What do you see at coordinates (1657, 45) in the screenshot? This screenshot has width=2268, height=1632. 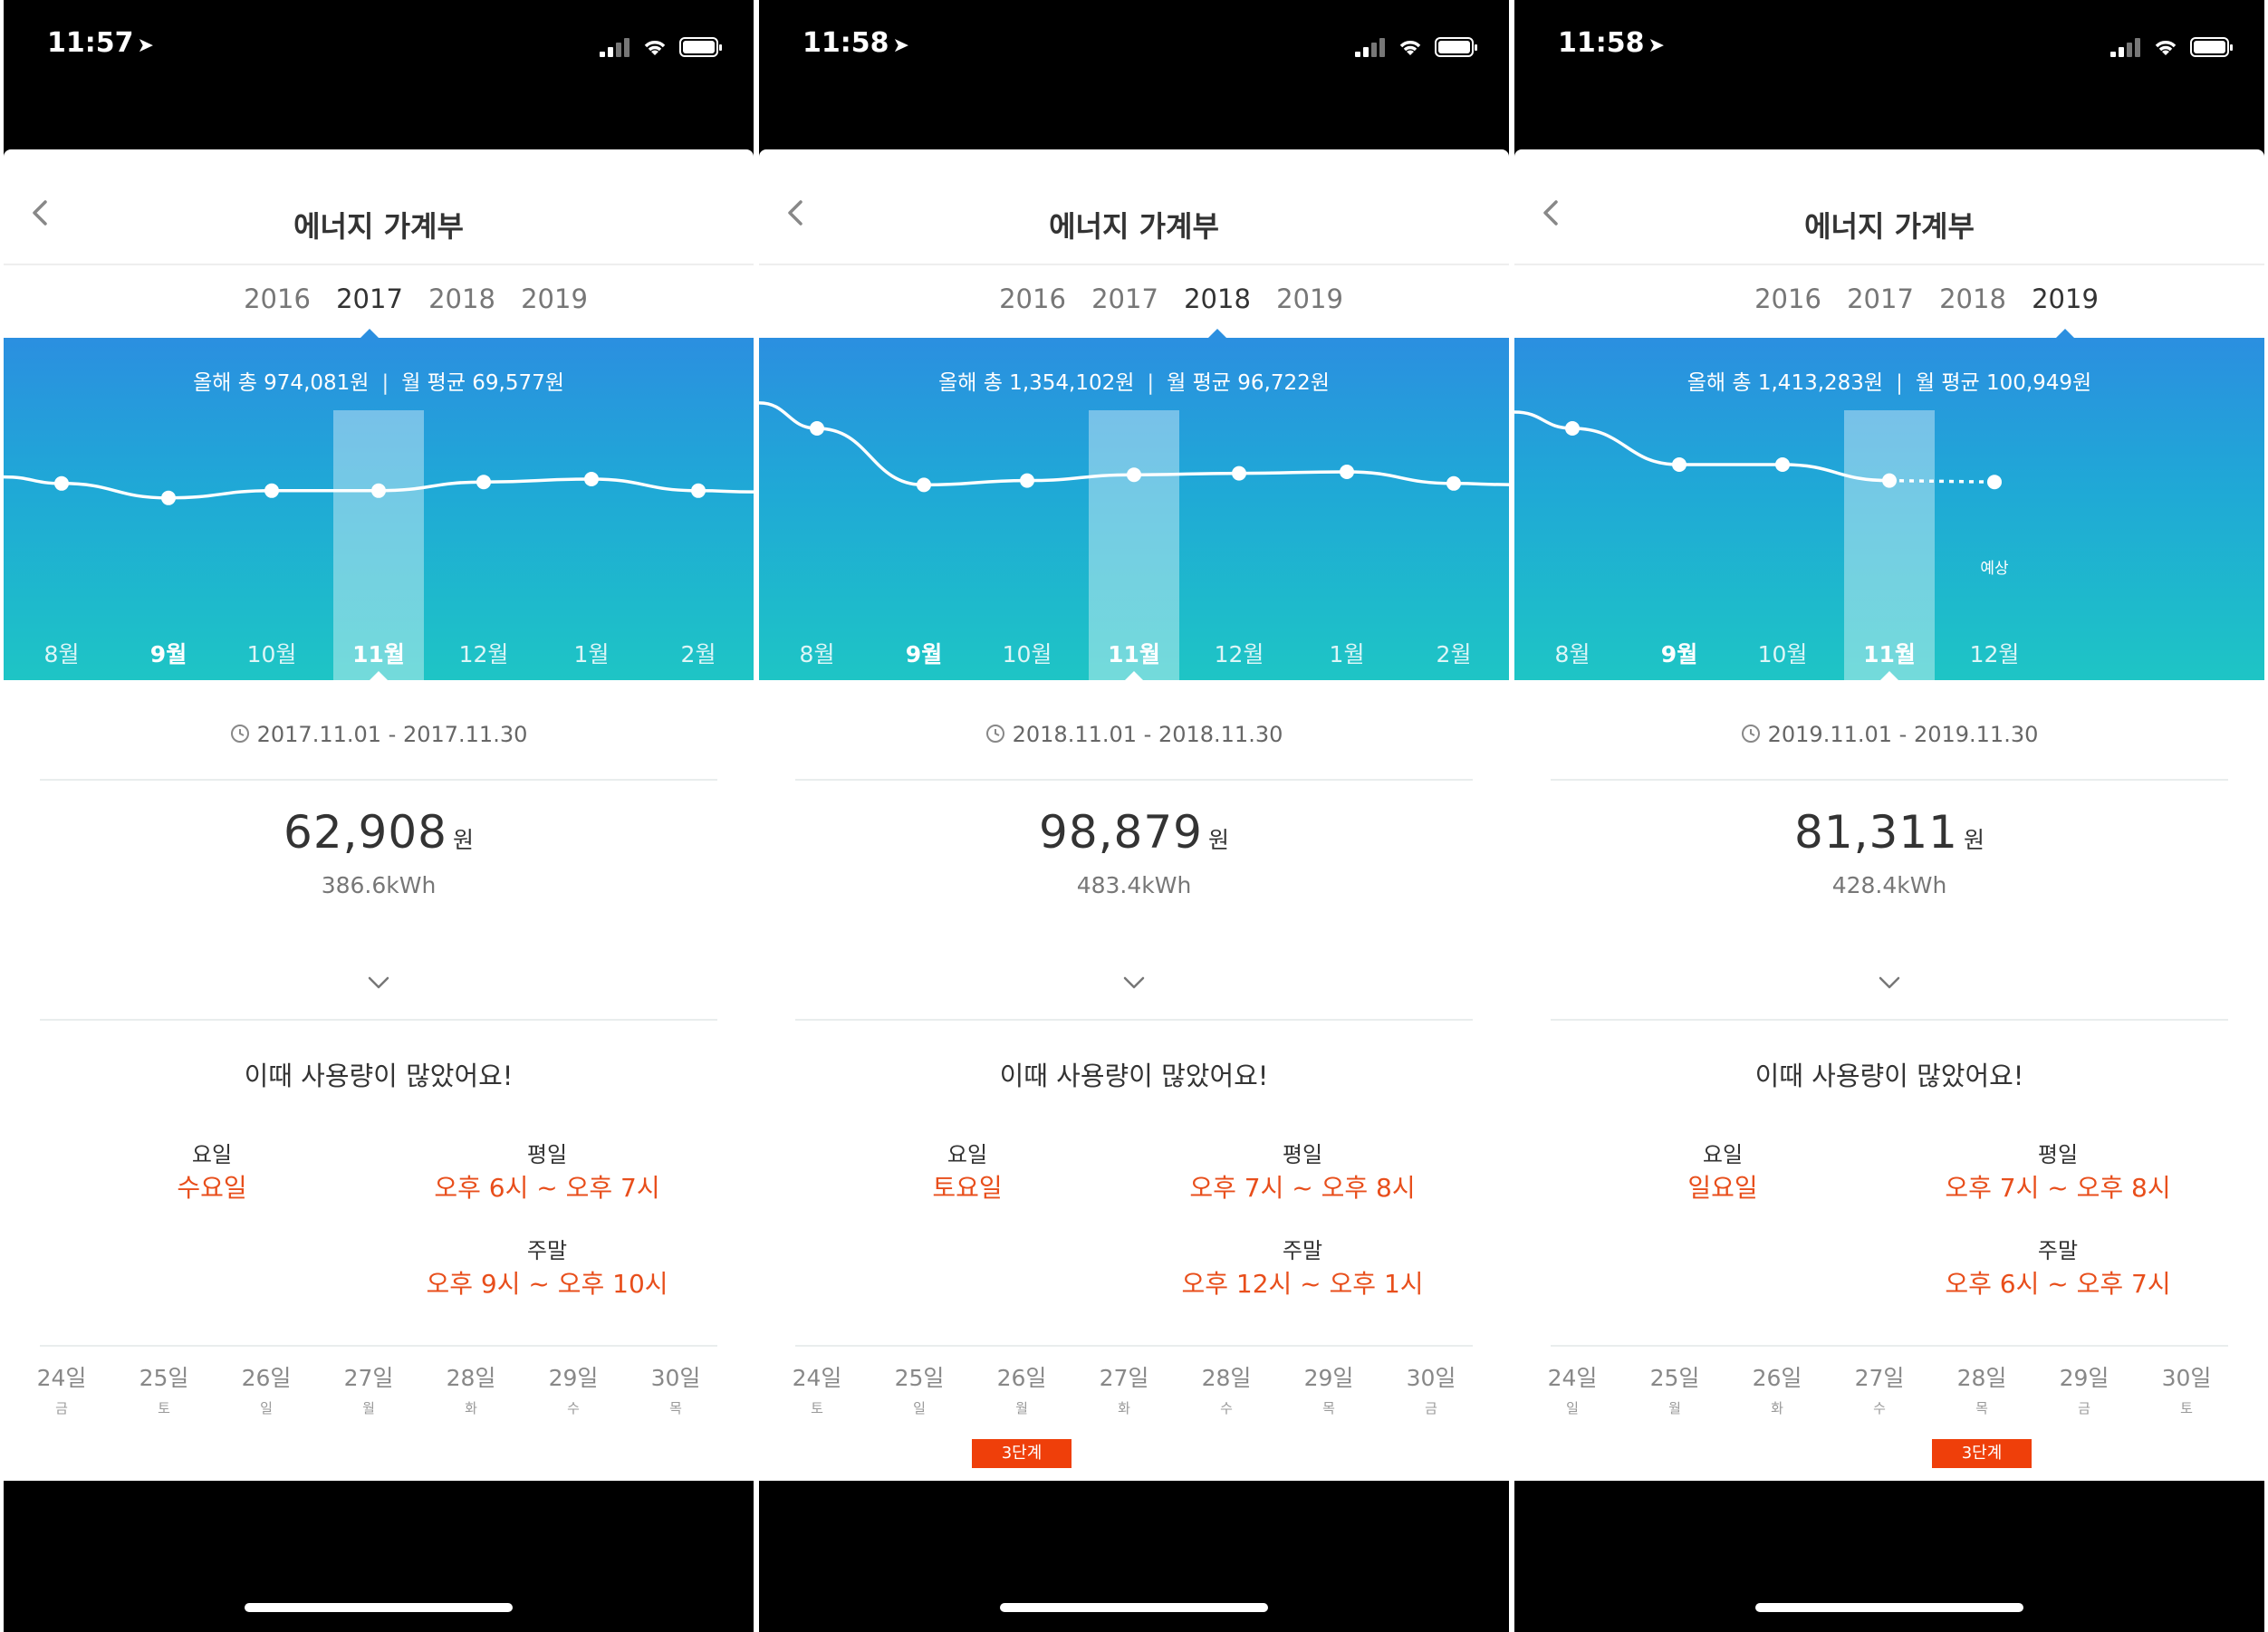 I see `location-arrow-icon: ➤` at bounding box center [1657, 45].